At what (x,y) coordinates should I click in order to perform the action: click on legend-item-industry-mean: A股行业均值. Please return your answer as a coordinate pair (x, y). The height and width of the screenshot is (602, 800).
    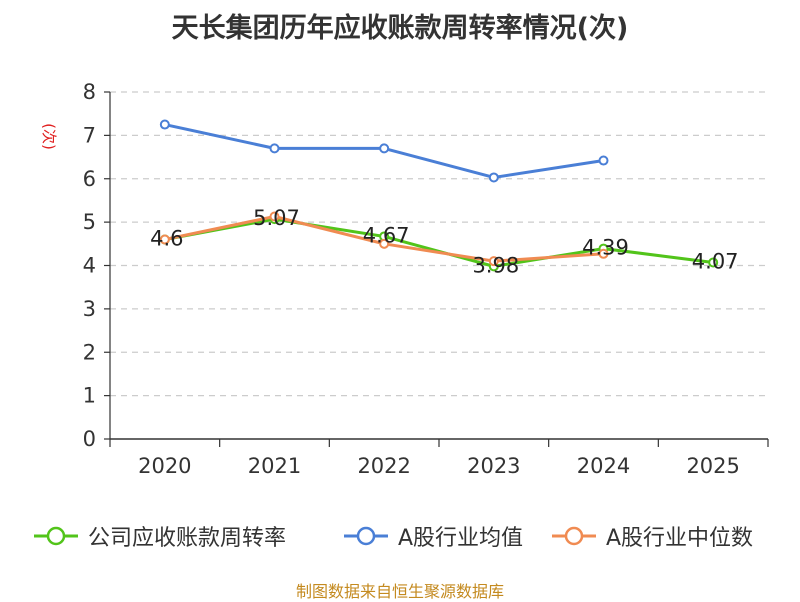
    Looking at the image, I should click on (432, 536).